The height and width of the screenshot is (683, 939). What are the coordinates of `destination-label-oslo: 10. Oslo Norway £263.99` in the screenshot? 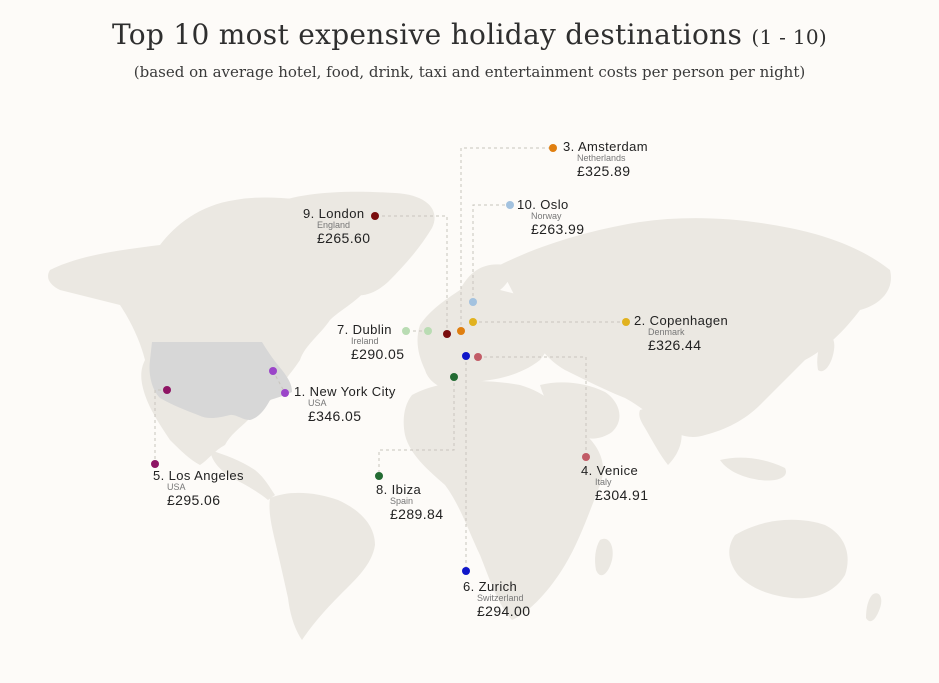 It's located at (551, 217).